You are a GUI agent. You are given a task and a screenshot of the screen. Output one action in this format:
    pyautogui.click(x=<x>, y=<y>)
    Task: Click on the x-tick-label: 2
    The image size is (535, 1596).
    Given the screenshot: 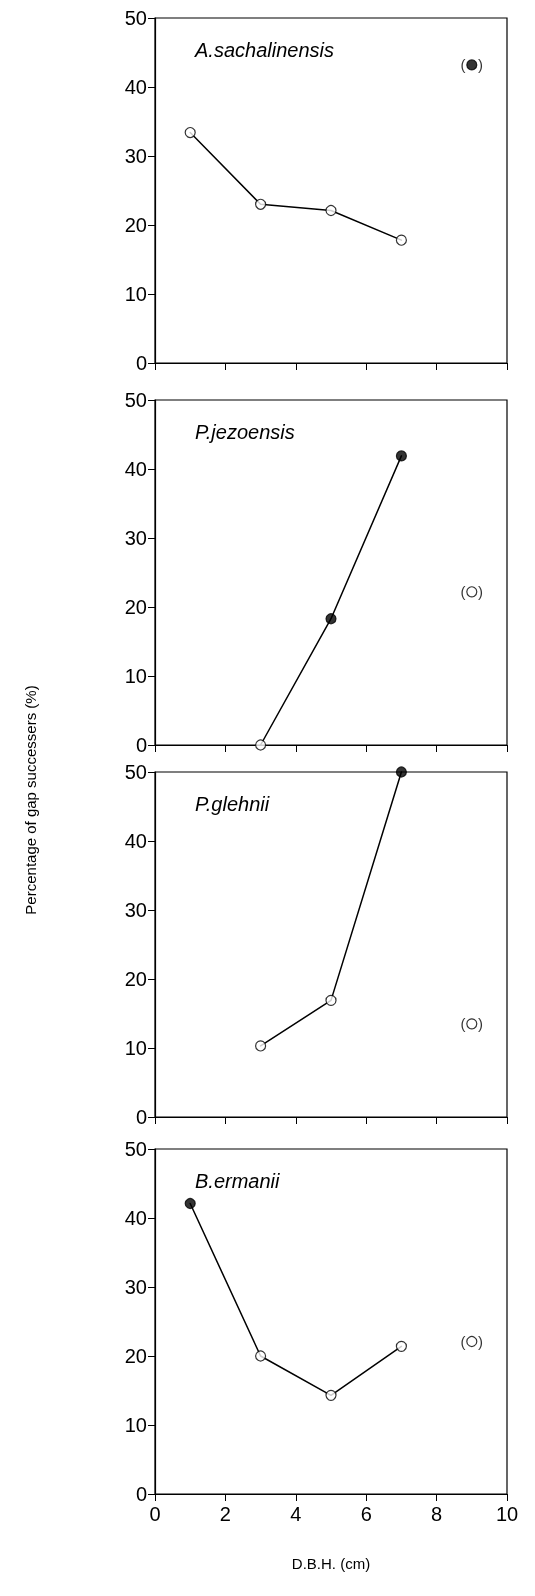 What is the action you would take?
    pyautogui.click(x=225, y=1514)
    